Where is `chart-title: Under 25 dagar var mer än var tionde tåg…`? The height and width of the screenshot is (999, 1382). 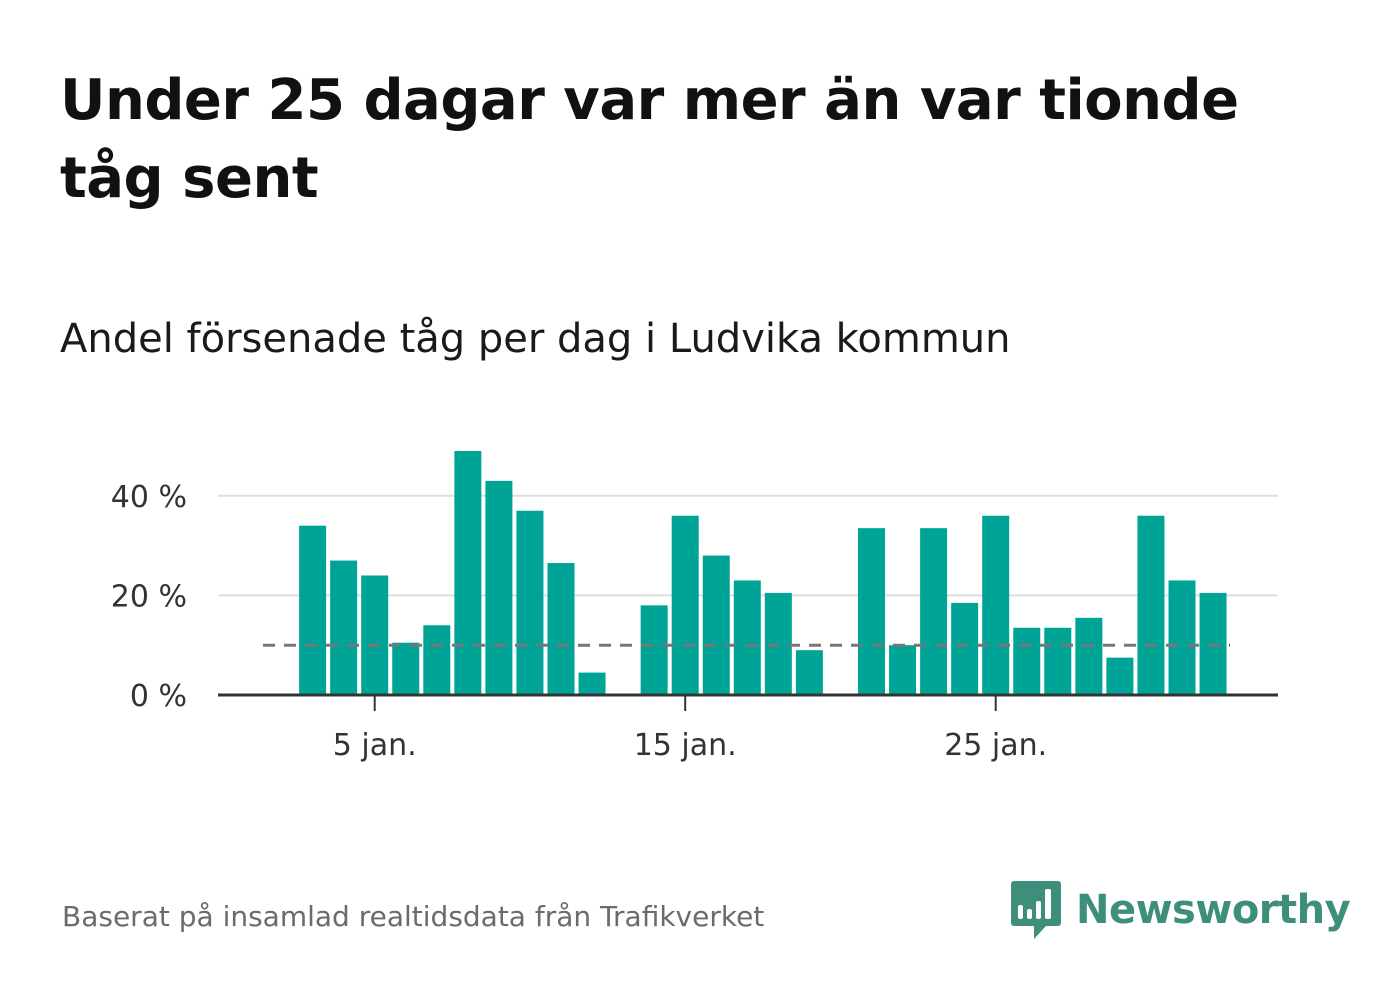
chart-title: Under 25 dagar var mer än var tionde tåg… is located at coordinates (649, 139).